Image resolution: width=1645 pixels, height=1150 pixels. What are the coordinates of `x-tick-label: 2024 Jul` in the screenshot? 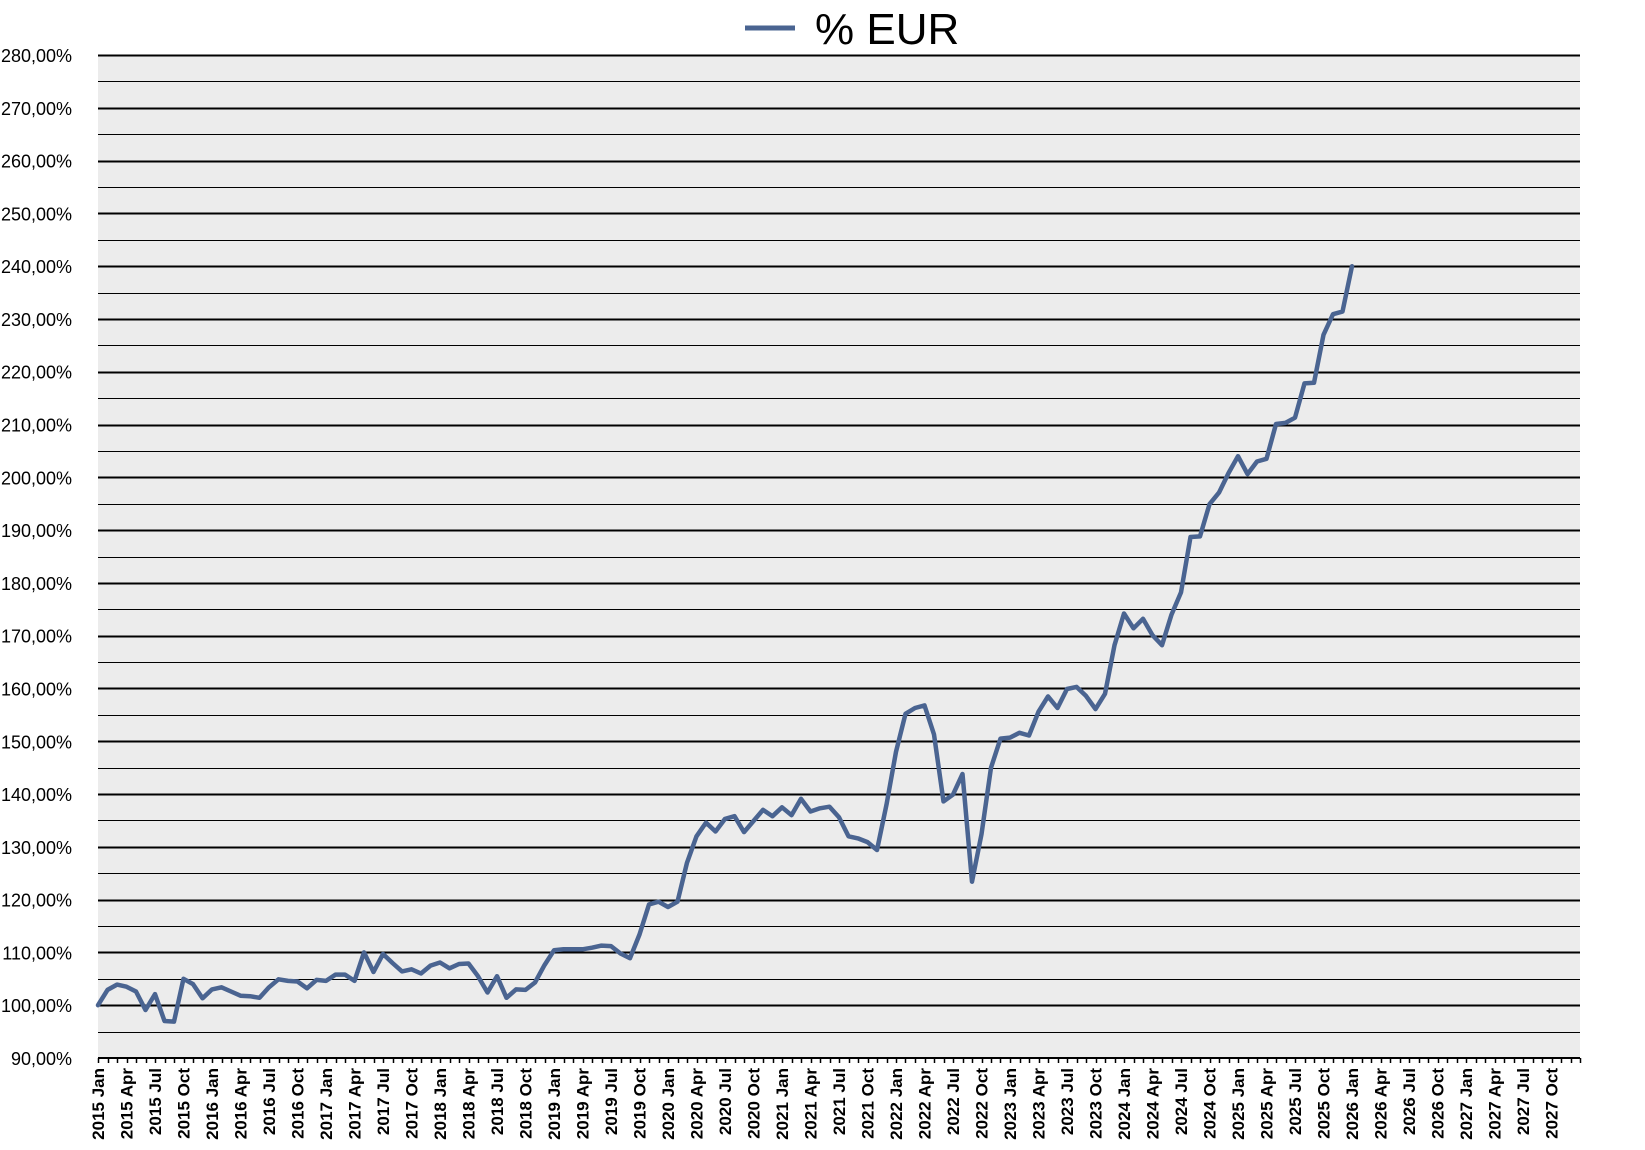 It's located at (1181, 1101).